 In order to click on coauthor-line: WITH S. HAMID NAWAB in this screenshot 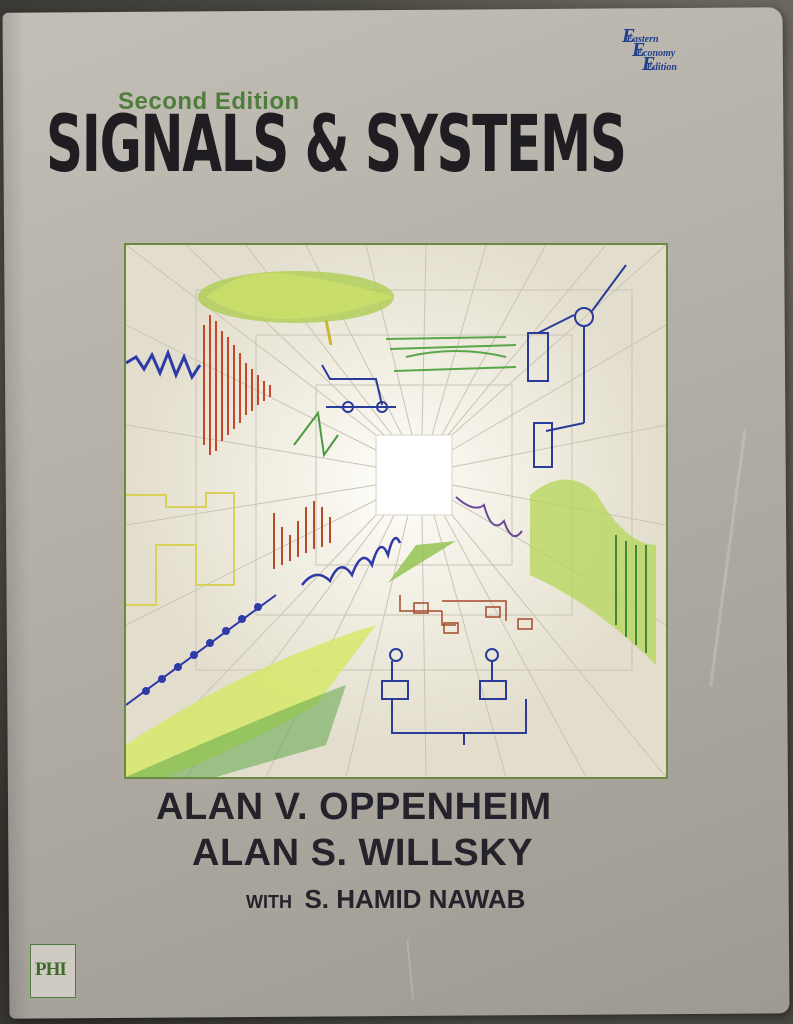, I will do `click(385, 899)`.